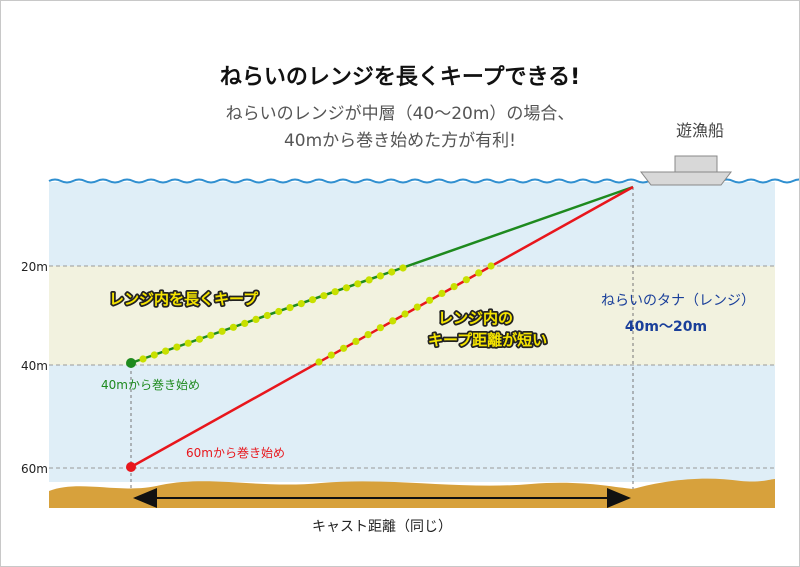 Image resolution: width=800 pixels, height=567 pixels. What do you see at coordinates (131, 467) in the screenshot?
I see `red-start-point` at bounding box center [131, 467].